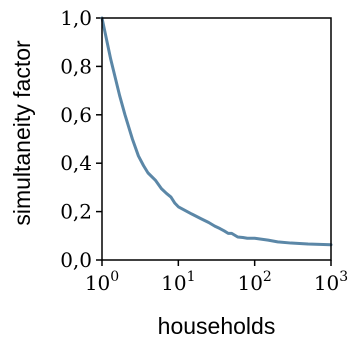 This screenshot has height=343, width=352. I want to click on y-tick-label: 0,8, so click(76, 66).